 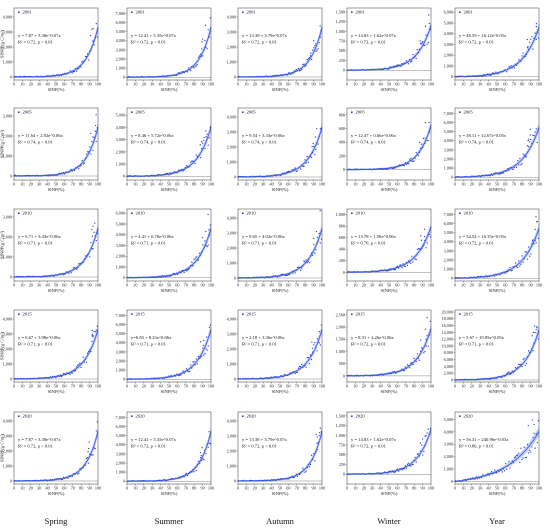 I want to click on fit-statistics: R² = 0.86, p < 0.01, so click(x=477, y=447).